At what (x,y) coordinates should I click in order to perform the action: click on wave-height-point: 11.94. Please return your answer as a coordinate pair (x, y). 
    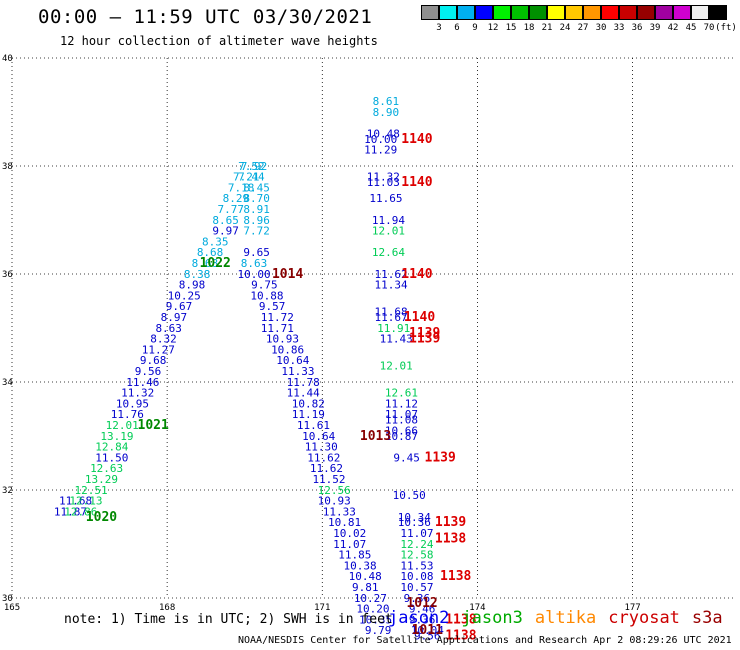
    Looking at the image, I should click on (388, 220).